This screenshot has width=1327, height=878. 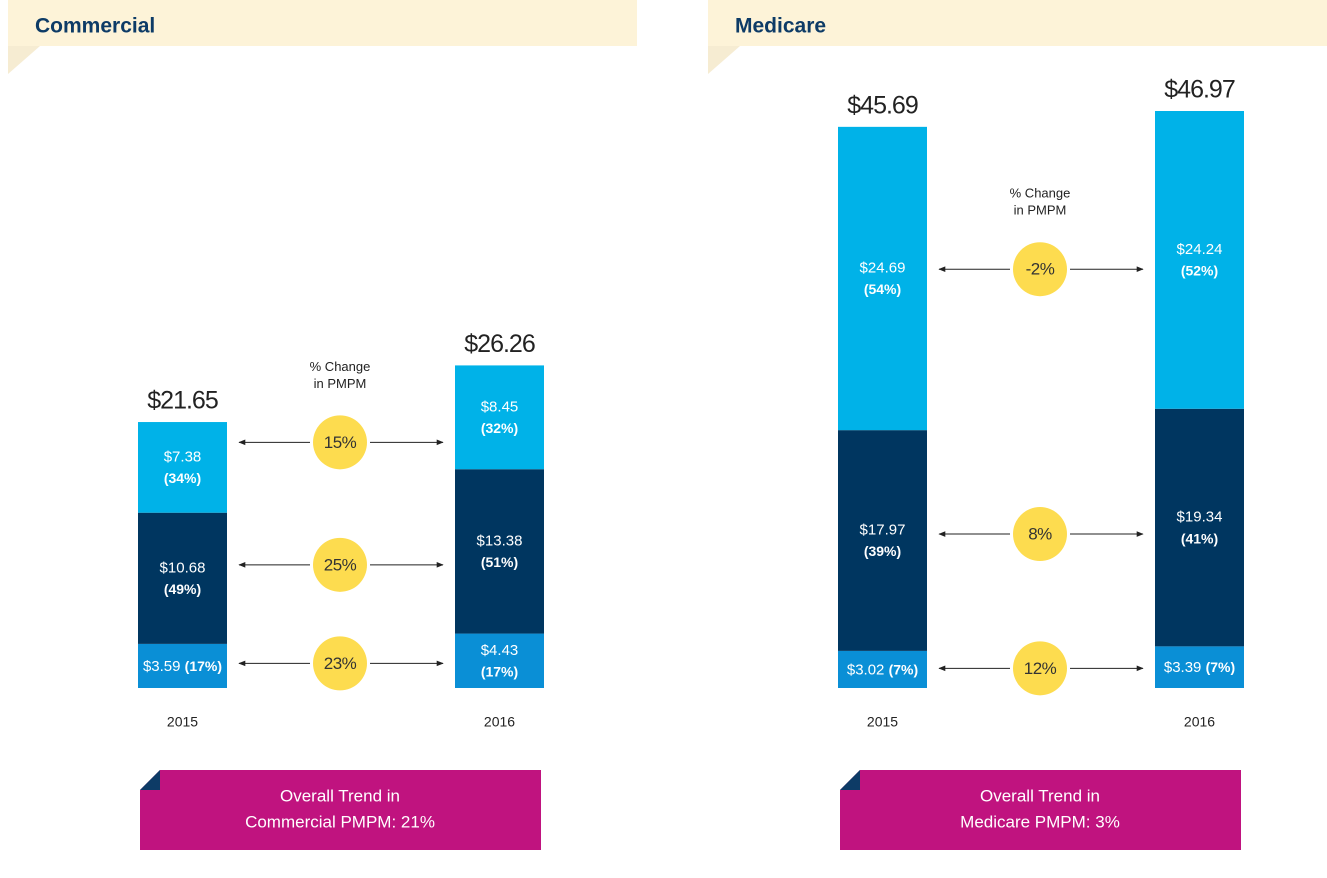 What do you see at coordinates (866, 669) in the screenshot?
I see `segment-value: $3.02` at bounding box center [866, 669].